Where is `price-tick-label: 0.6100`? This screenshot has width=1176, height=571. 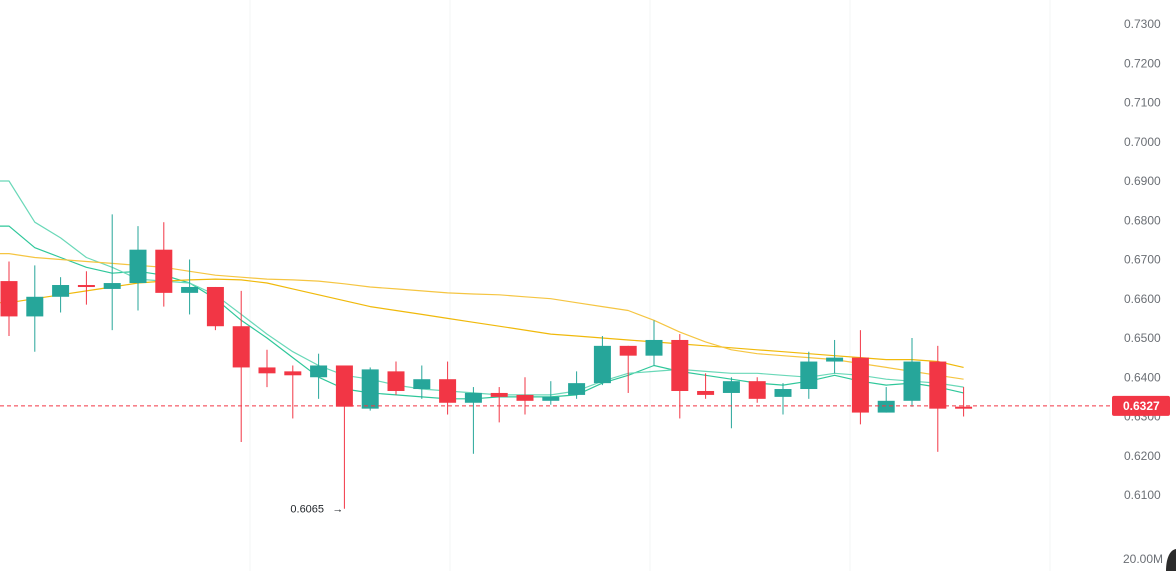
price-tick-label: 0.6100 is located at coordinates (1142, 495).